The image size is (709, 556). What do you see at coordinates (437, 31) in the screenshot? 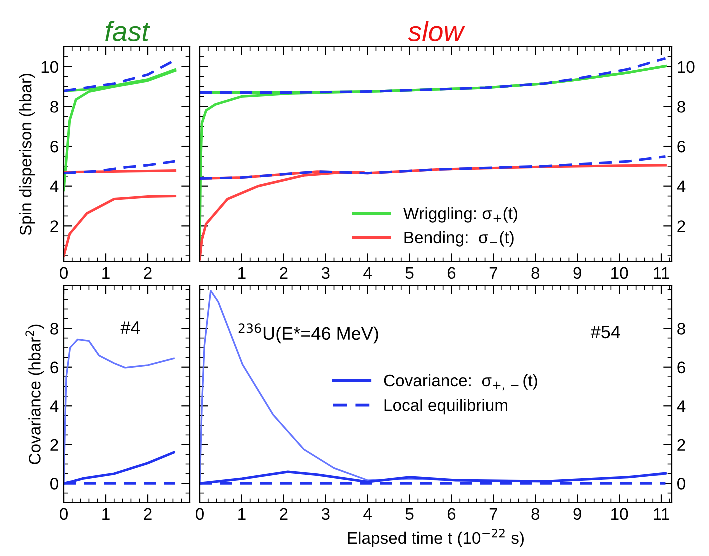
I see `chart-title: slow` at bounding box center [437, 31].